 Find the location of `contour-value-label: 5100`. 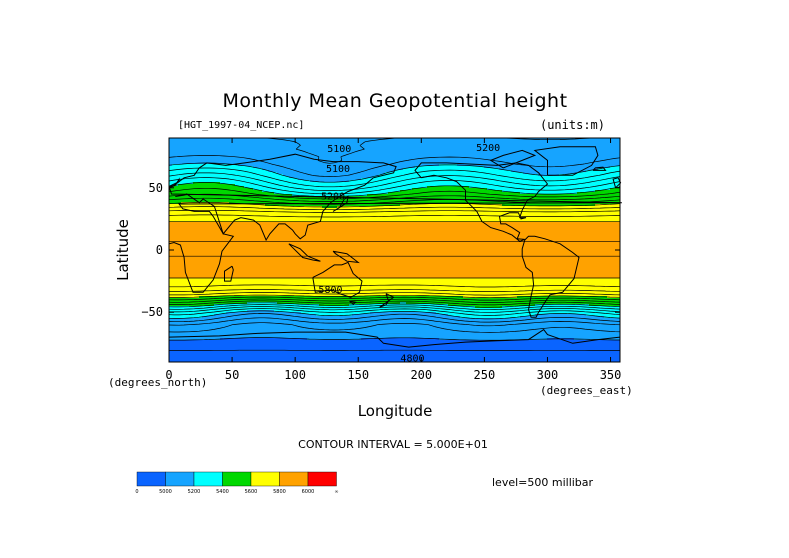

contour-value-label: 5100 is located at coordinates (338, 169).